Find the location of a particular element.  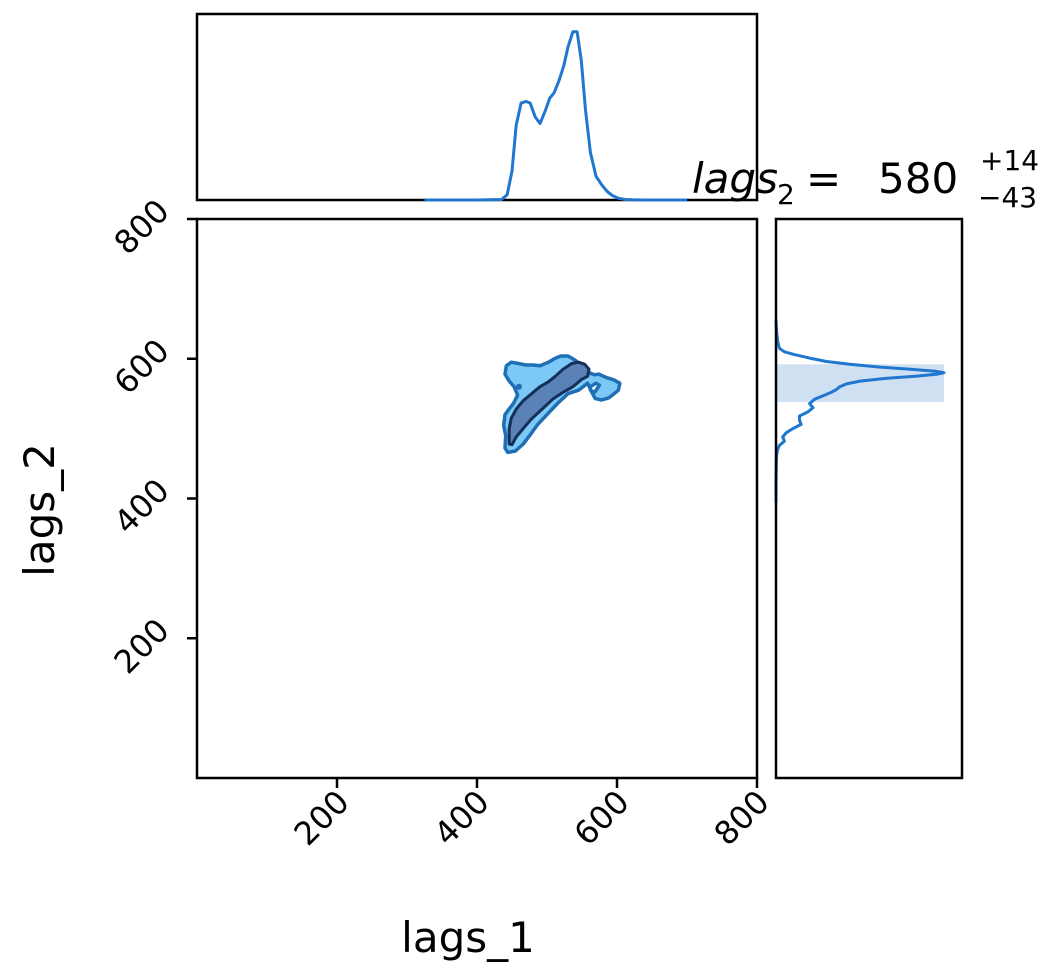

y-tick-label: 600 is located at coordinates (142, 367).